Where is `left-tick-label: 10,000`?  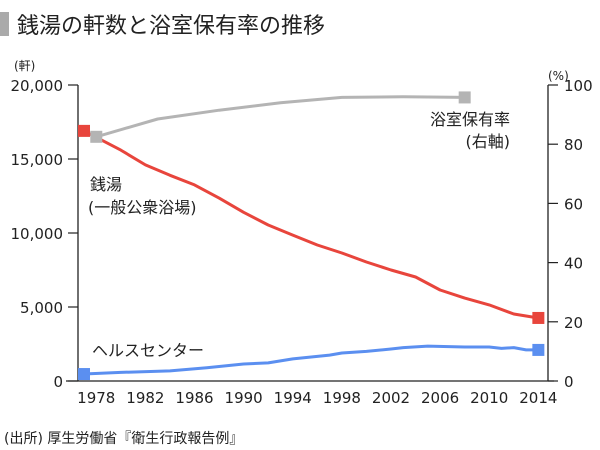 left-tick-label: 10,000 is located at coordinates (37, 234).